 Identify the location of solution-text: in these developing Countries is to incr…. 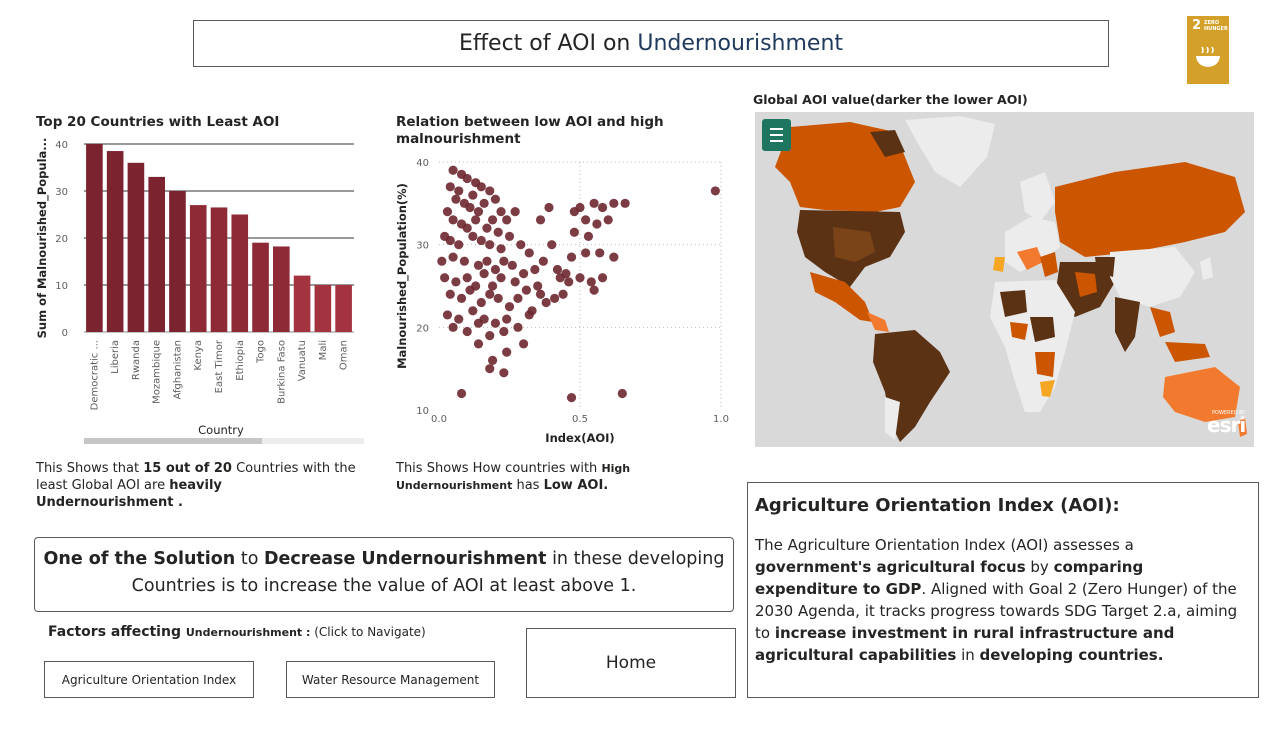
(428, 572).